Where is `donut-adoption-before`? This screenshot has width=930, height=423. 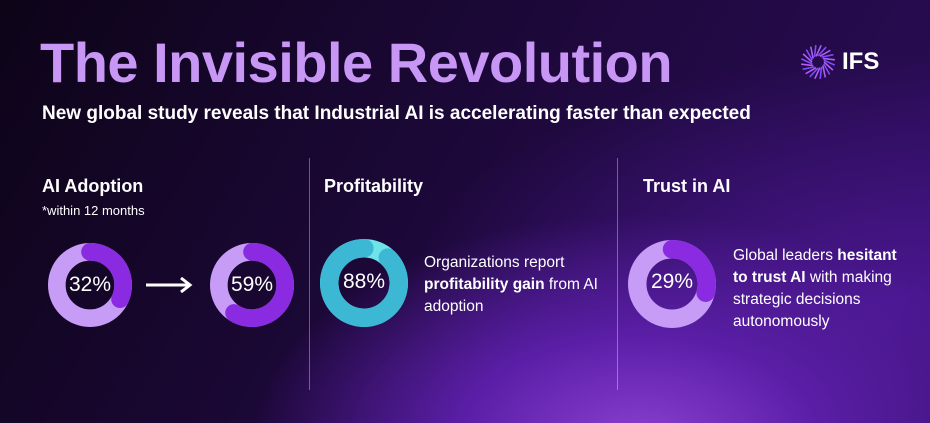 donut-adoption-before is located at coordinates (90, 285).